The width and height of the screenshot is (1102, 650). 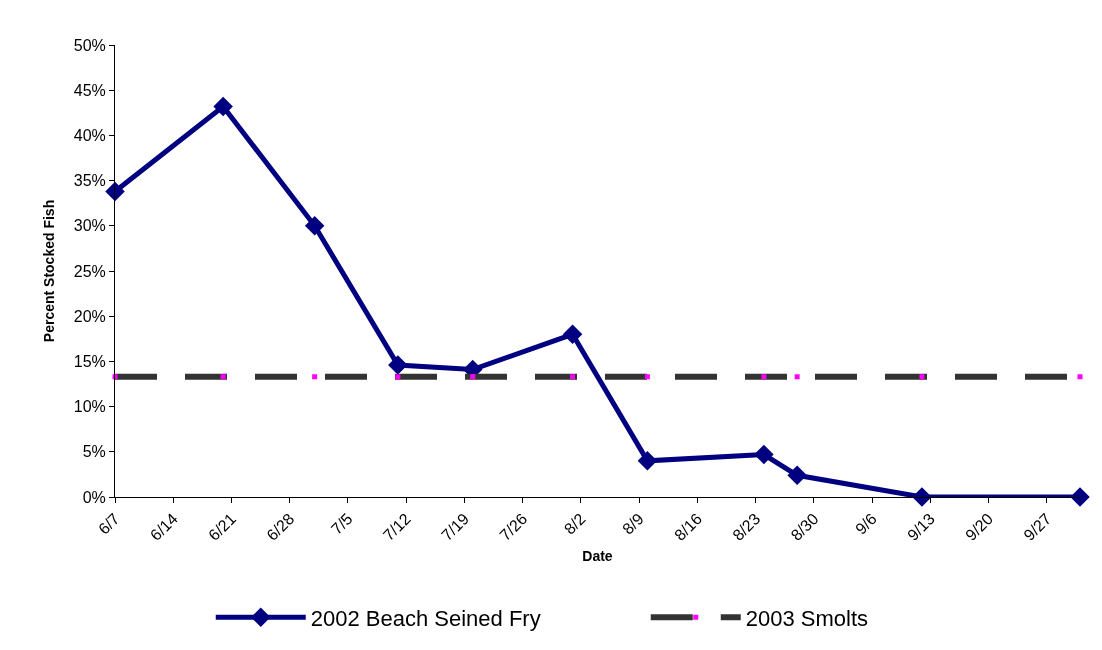 I want to click on x-tick-label: 7/5, so click(x=341, y=523).